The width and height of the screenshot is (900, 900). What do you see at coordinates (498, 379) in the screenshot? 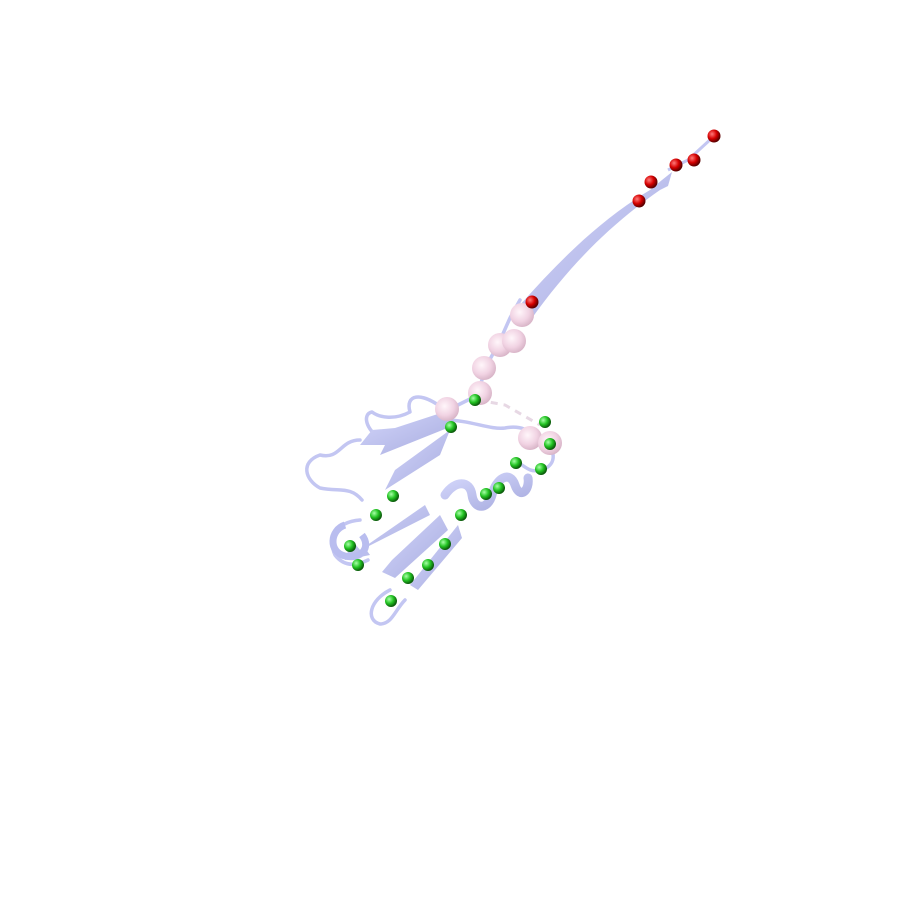
I see `pink-spheres` at bounding box center [498, 379].